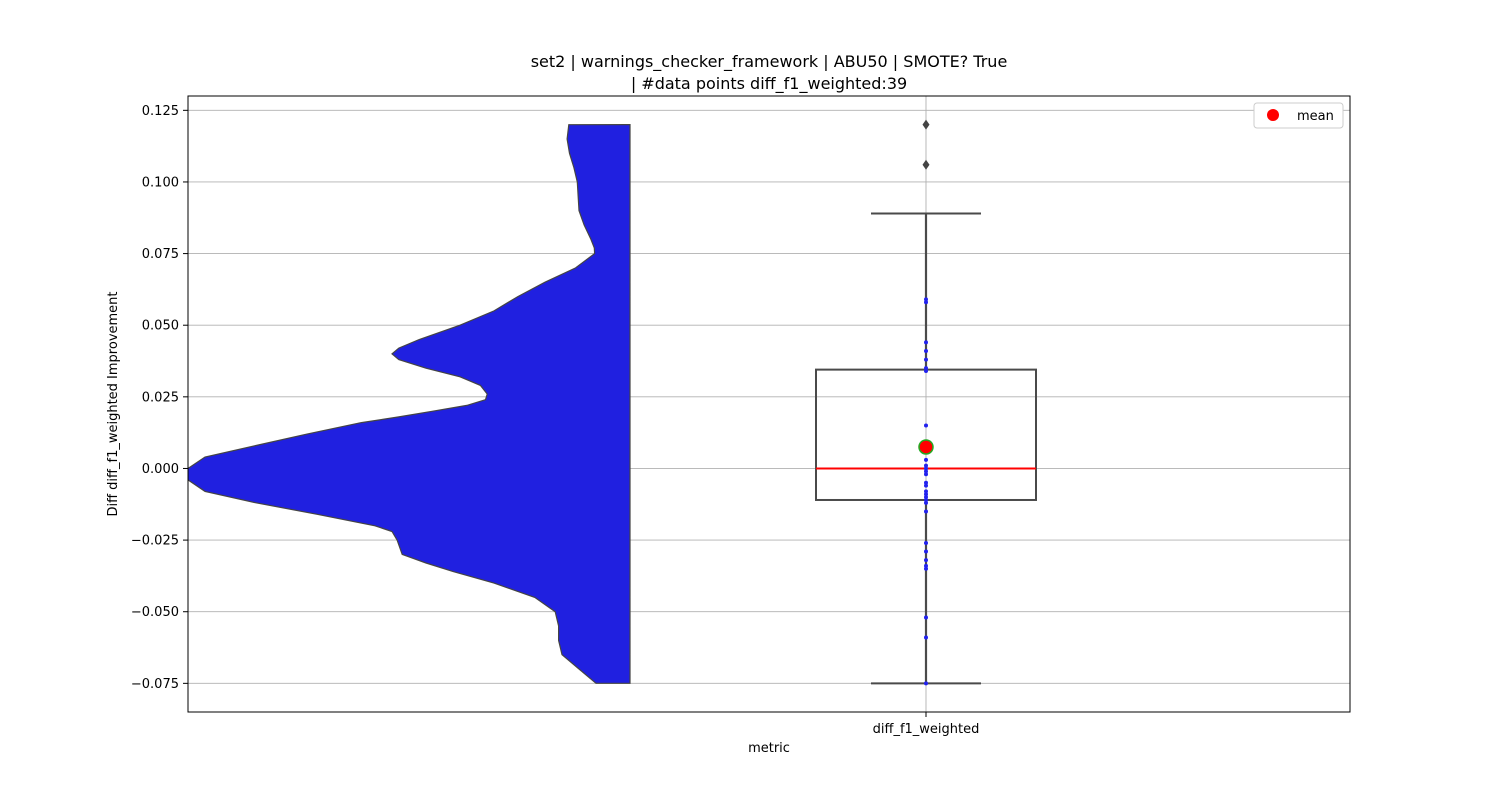  I want to click on y-tick-label: −0.025, so click(155, 541).